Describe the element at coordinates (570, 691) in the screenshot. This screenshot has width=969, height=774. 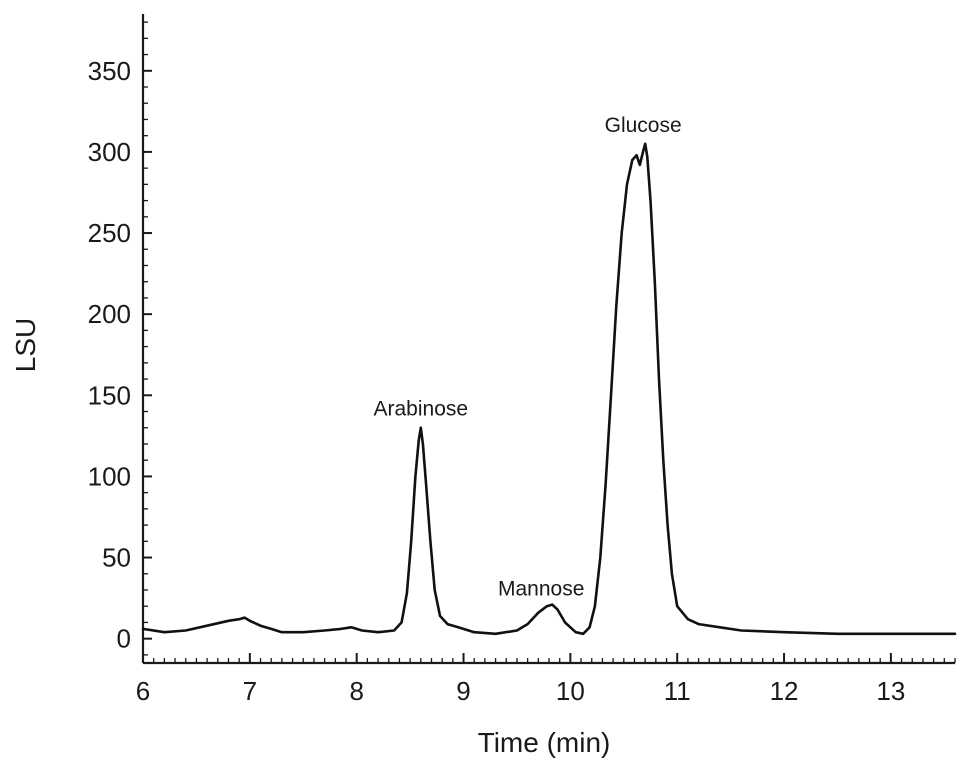
I see `x-tick-label: 10` at that location.